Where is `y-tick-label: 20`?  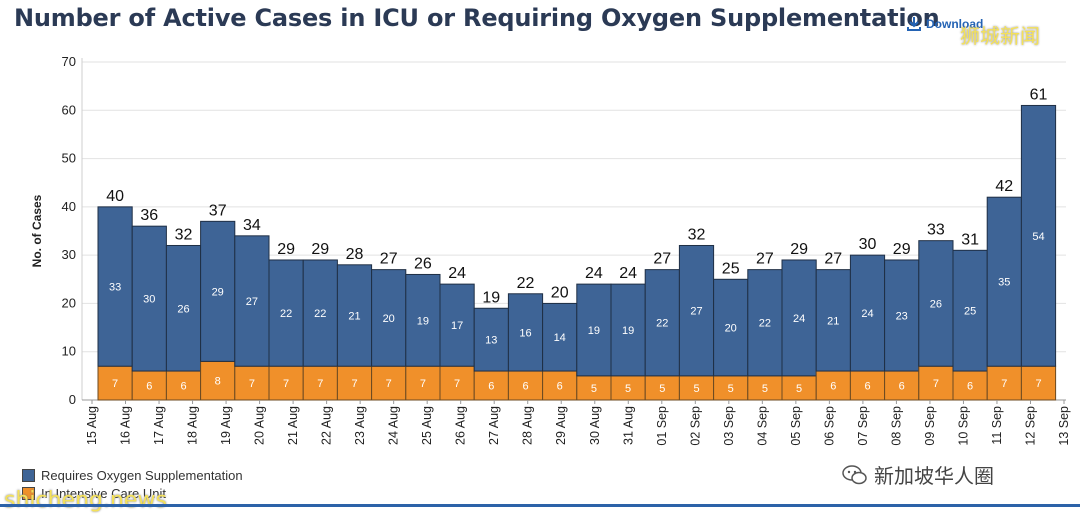 y-tick-label: 20 is located at coordinates (69, 302).